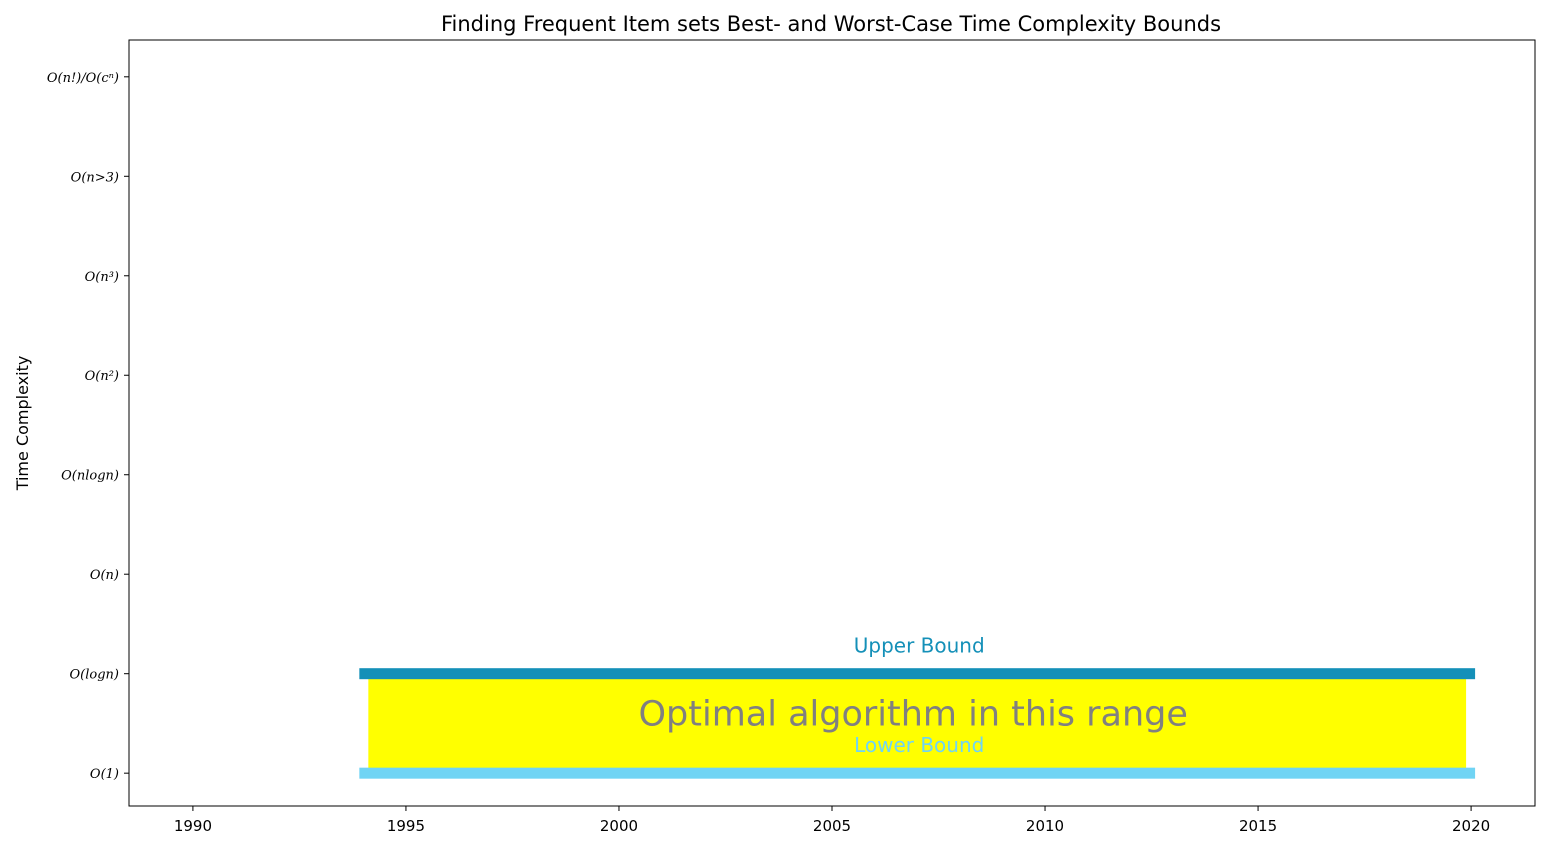 The width and height of the screenshot is (1550, 850). I want to click on y-tick-label: O(n!)/O(cⁿ), so click(83, 78).